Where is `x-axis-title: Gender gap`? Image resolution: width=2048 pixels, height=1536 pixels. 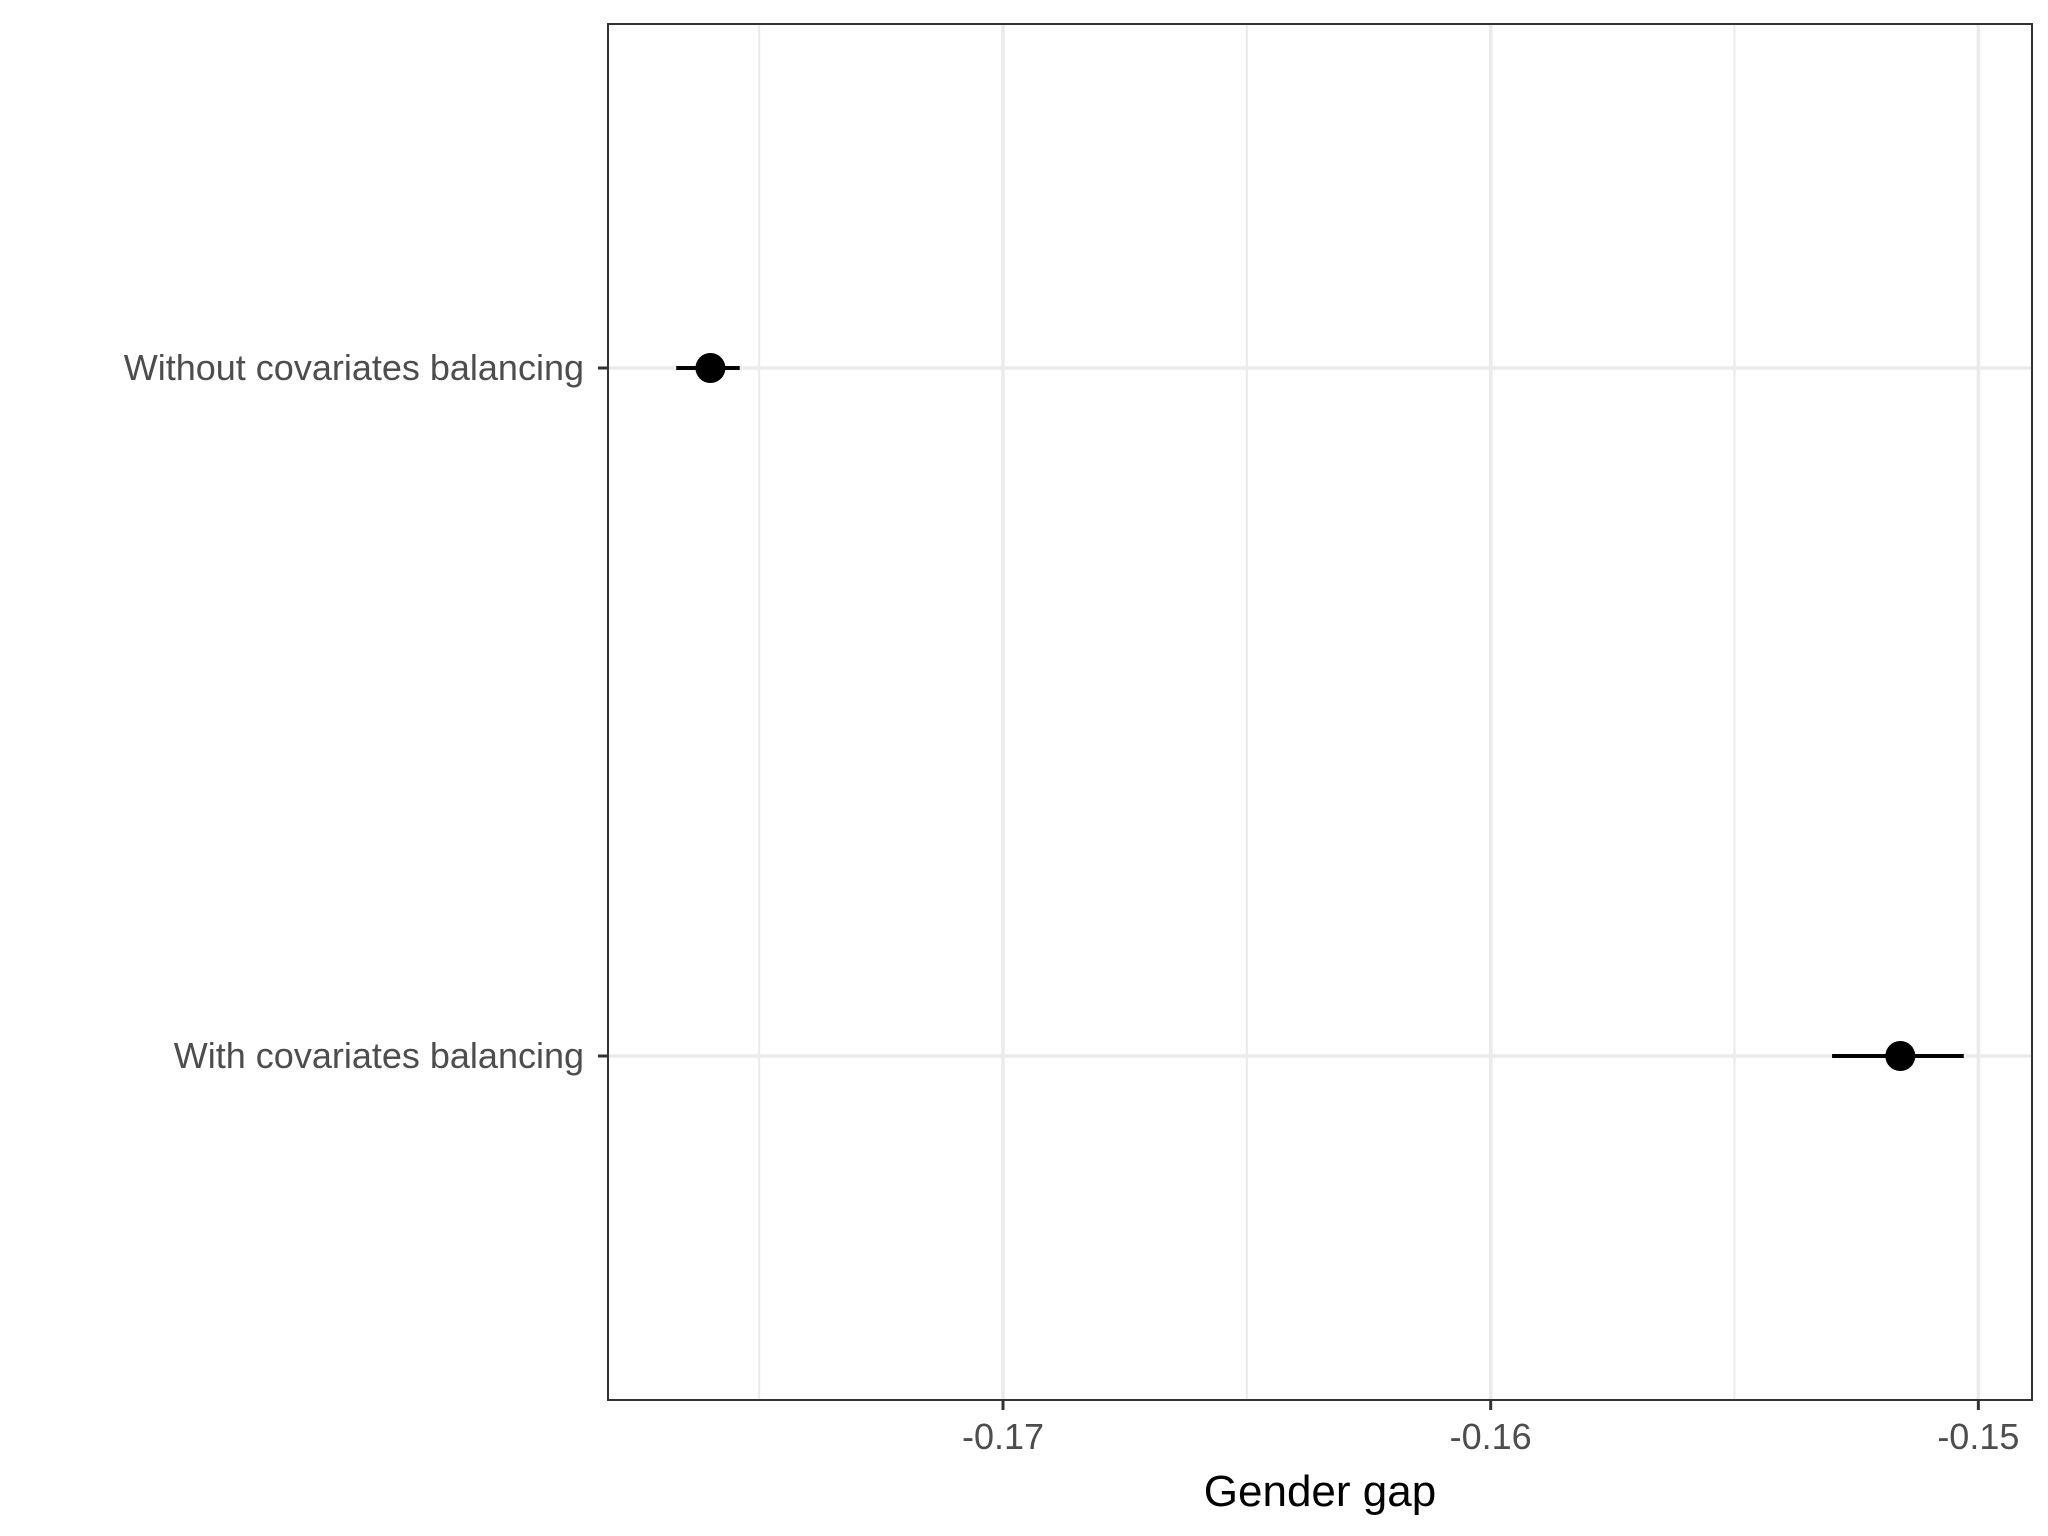 x-axis-title: Gender gap is located at coordinates (1320, 1491).